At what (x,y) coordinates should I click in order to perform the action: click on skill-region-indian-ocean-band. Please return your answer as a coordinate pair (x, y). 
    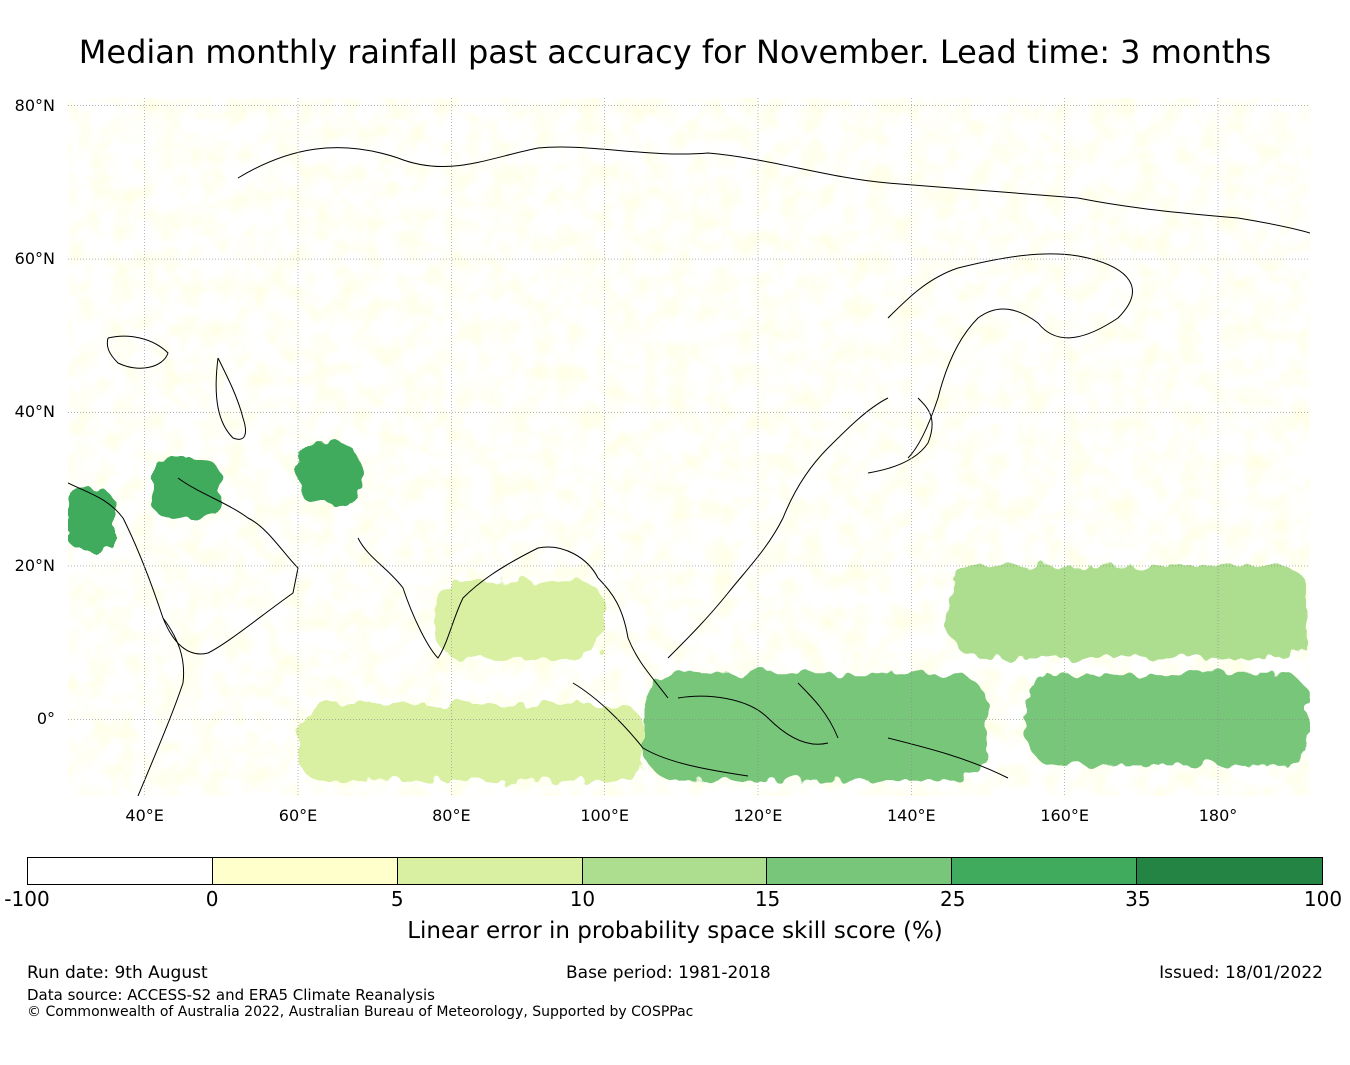
    Looking at the image, I should click on (470, 742).